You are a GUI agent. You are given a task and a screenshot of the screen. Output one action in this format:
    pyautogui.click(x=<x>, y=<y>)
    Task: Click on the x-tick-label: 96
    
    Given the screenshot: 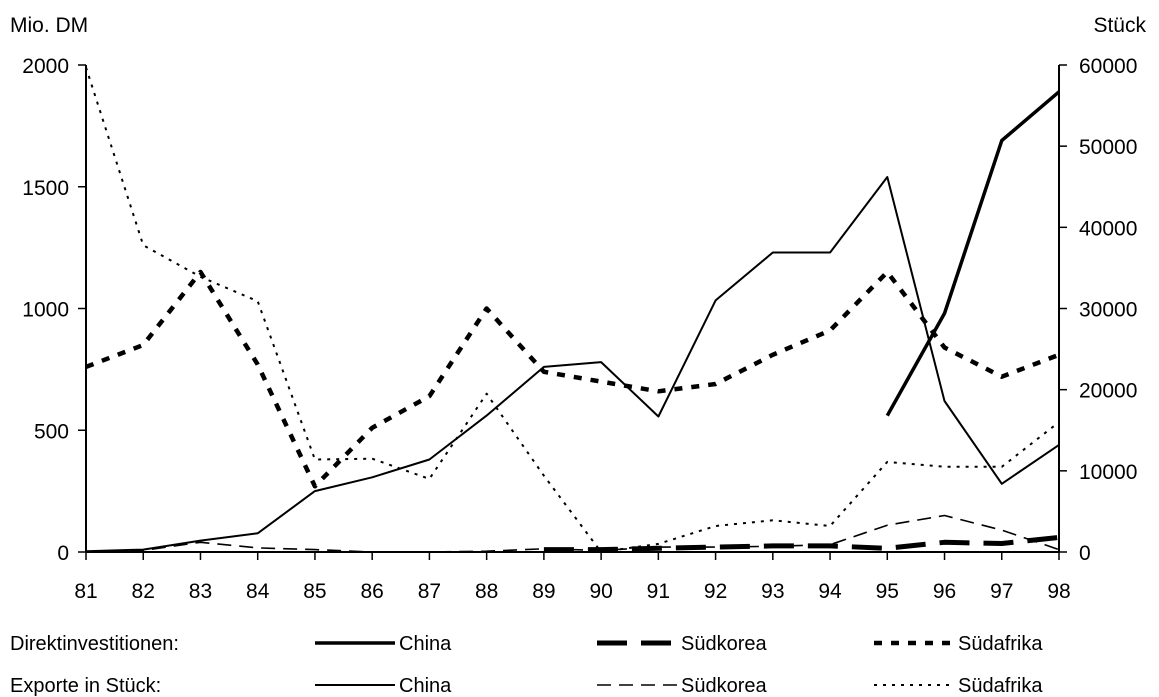 What is the action you would take?
    pyautogui.click(x=944, y=591)
    